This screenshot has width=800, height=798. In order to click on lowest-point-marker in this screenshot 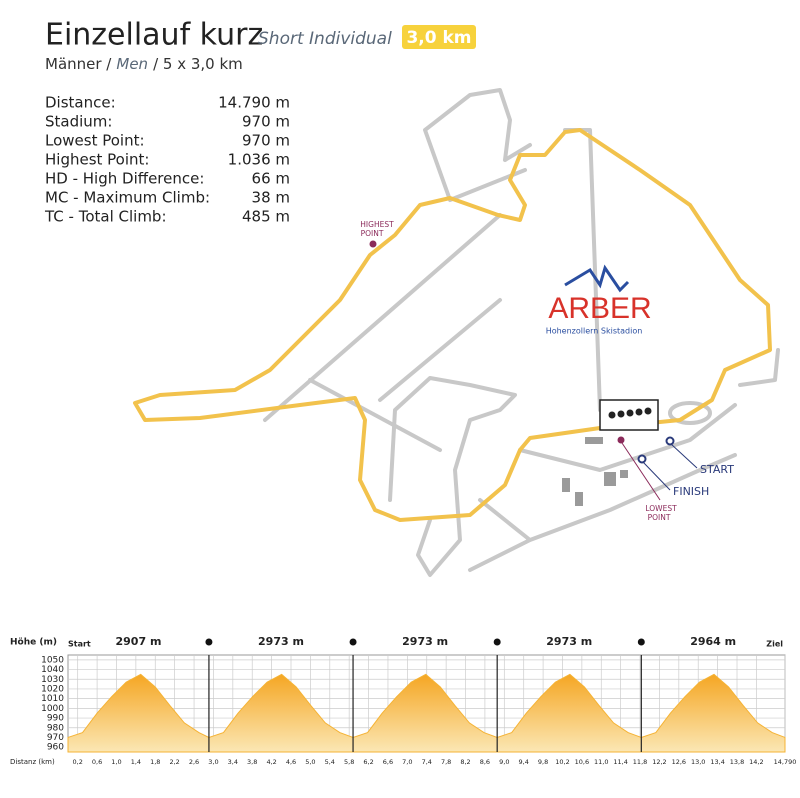, I will do `click(621, 440)`.